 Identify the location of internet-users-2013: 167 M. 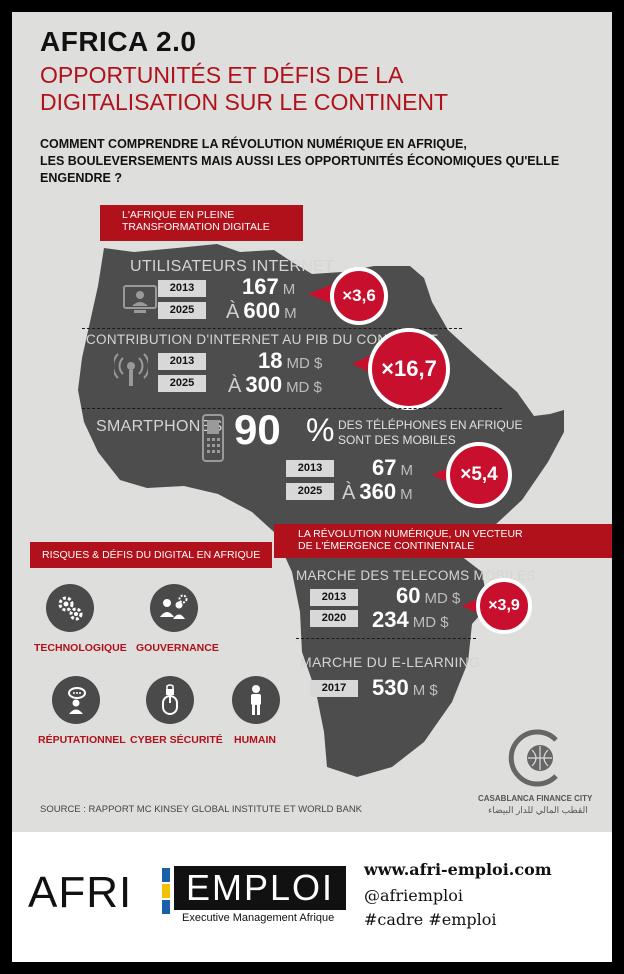
(268, 287).